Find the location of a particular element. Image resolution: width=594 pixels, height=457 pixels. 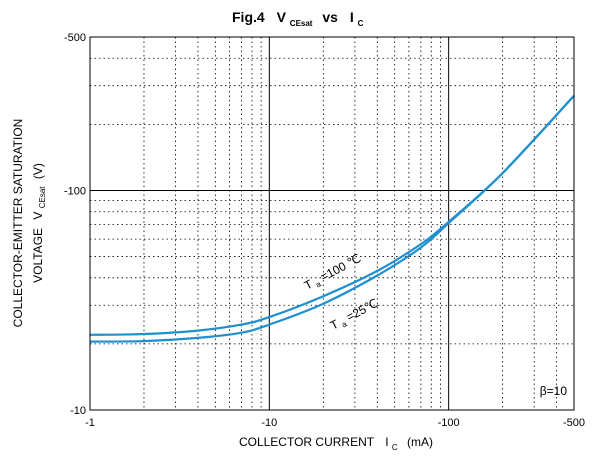

title-v-sub: CEsat is located at coordinates (301, 23).